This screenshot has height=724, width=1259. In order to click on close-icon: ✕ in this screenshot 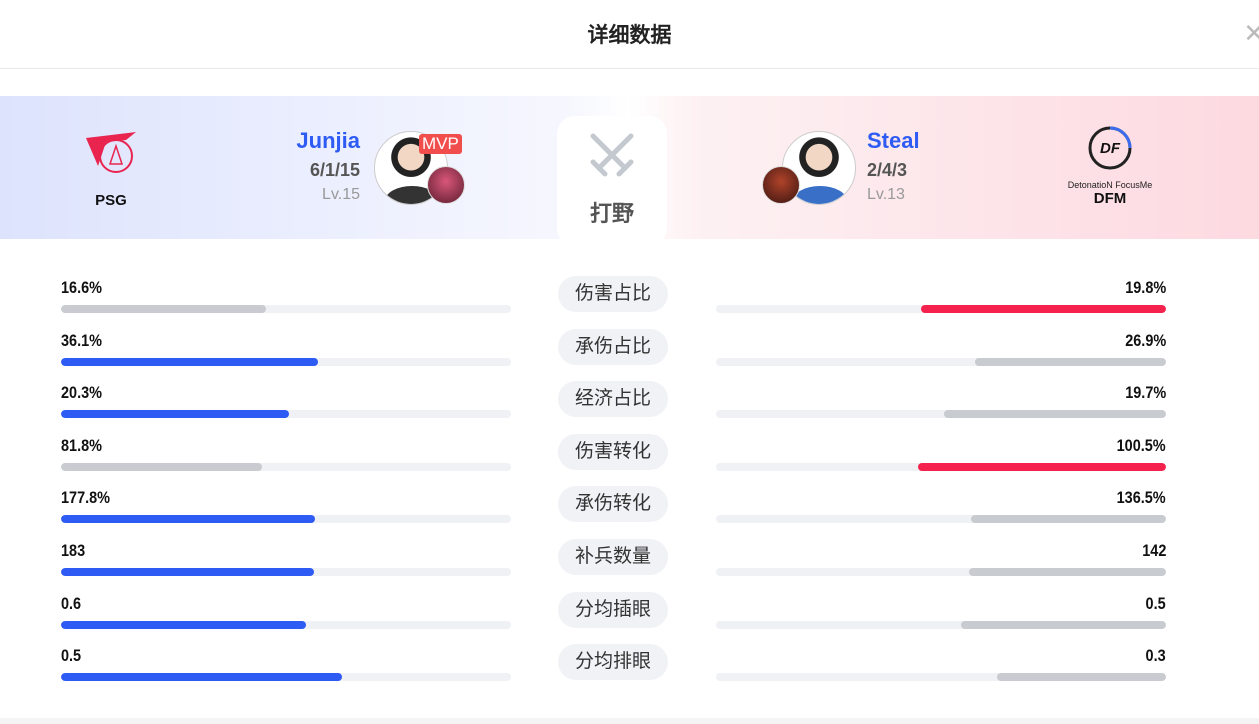, I will do `click(1251, 33)`.